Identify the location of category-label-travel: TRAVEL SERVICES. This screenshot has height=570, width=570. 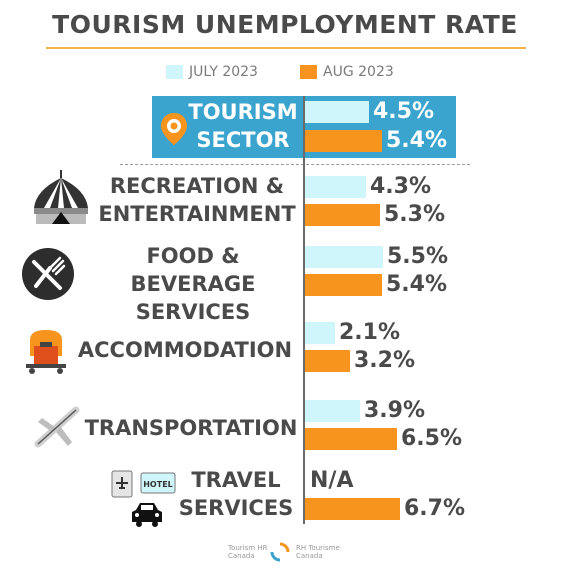
(236, 494).